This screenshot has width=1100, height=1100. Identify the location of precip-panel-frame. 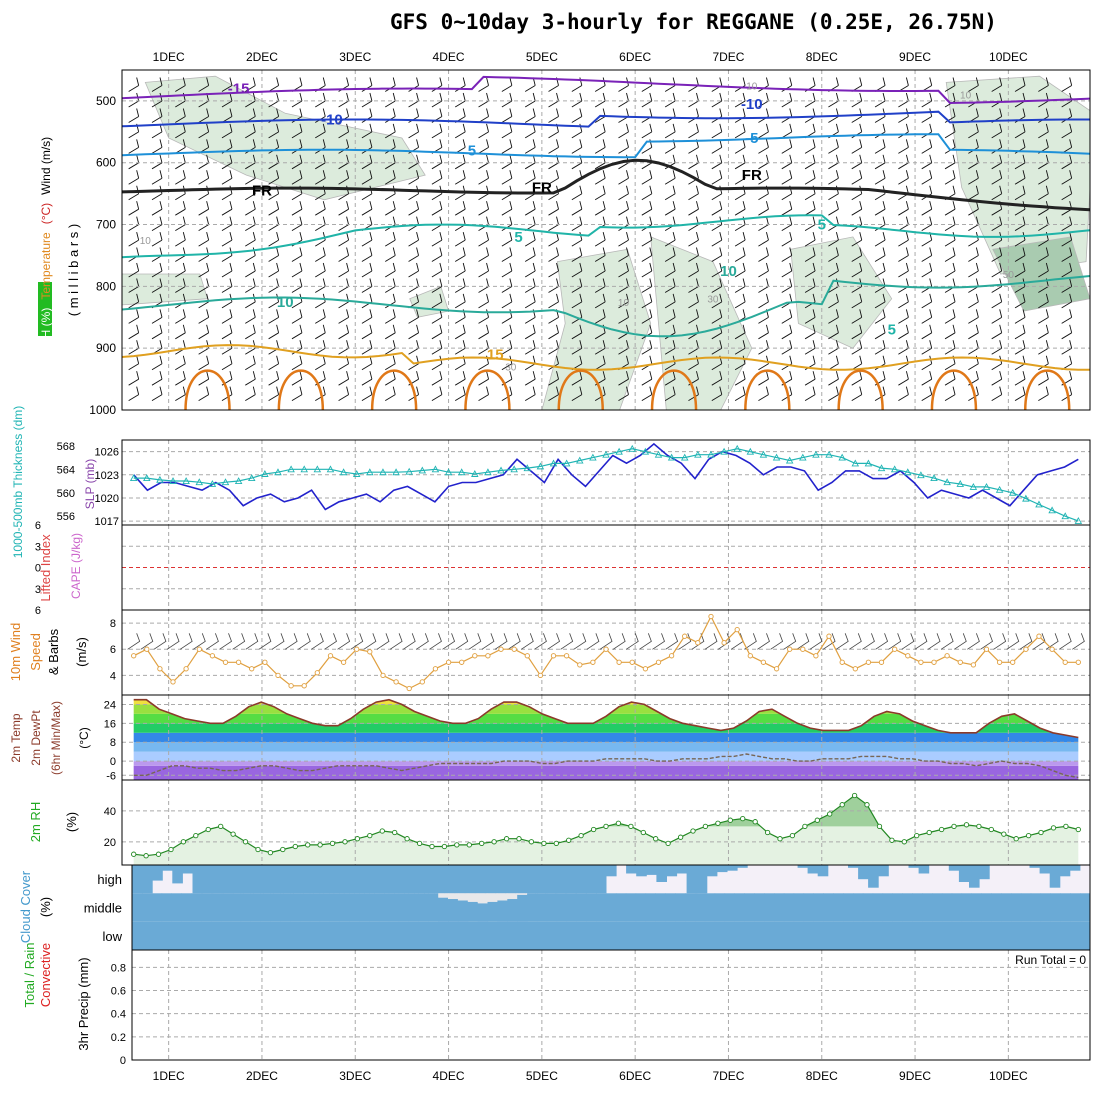
(611, 1005).